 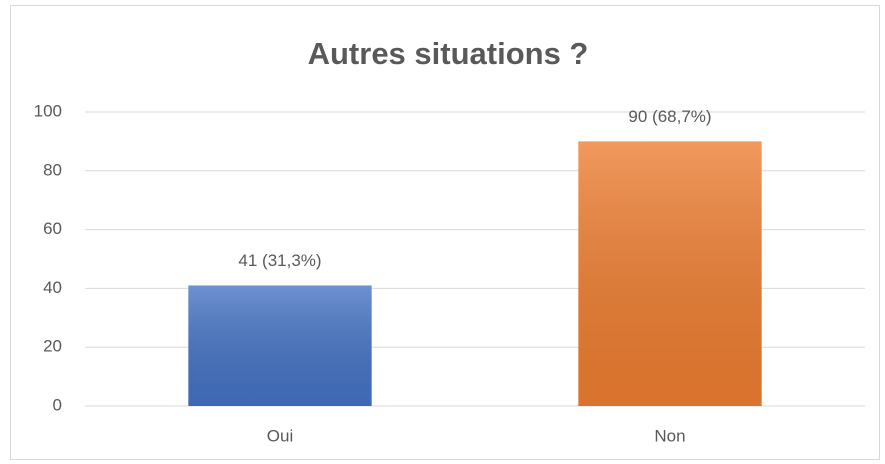 I want to click on y-tick-label: 40, so click(x=52, y=287).